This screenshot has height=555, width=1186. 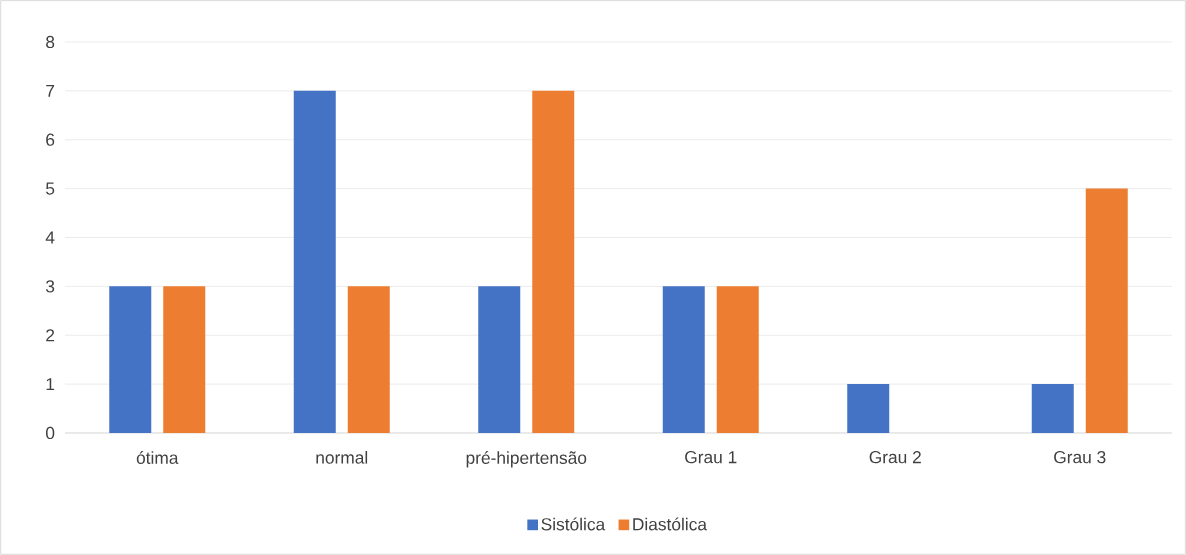 I want to click on y-tick-label: 0, so click(x=50, y=433).